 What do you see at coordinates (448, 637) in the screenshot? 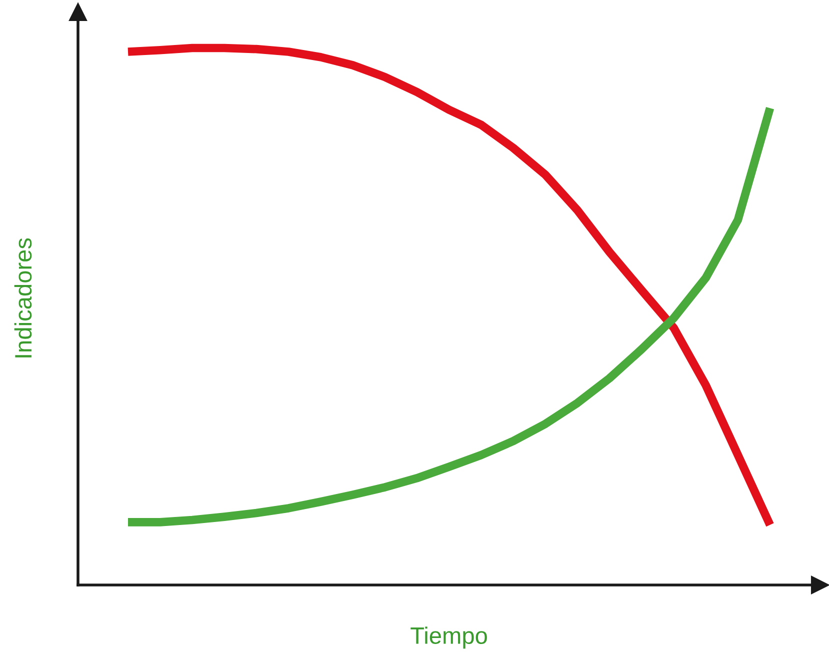
I see `x-axis-title: Tiempo` at bounding box center [448, 637].